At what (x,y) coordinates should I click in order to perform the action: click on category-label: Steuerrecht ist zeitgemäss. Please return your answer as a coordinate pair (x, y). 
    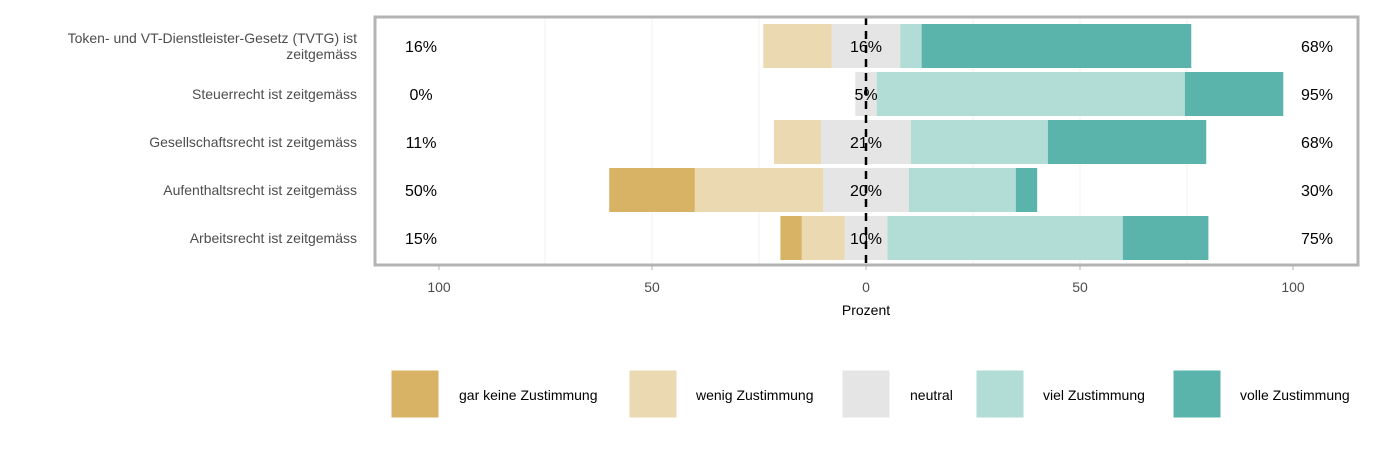
    Looking at the image, I should click on (274, 94).